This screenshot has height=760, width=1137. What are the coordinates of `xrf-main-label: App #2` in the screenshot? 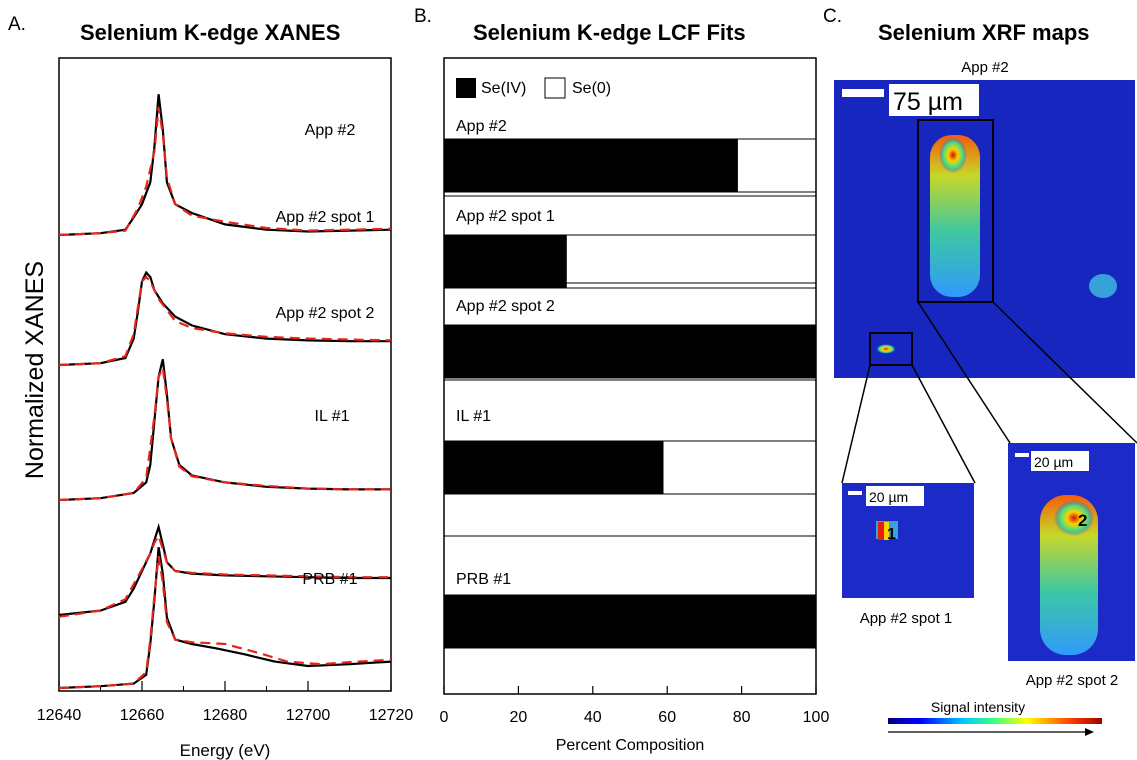 It's located at (985, 67).